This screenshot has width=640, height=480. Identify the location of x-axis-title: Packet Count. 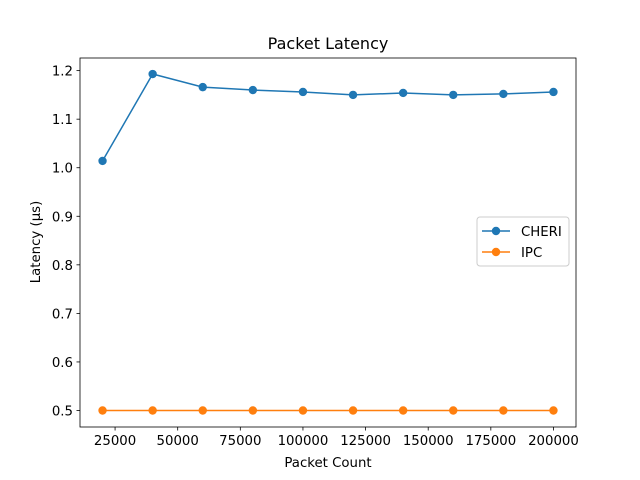
(327, 463).